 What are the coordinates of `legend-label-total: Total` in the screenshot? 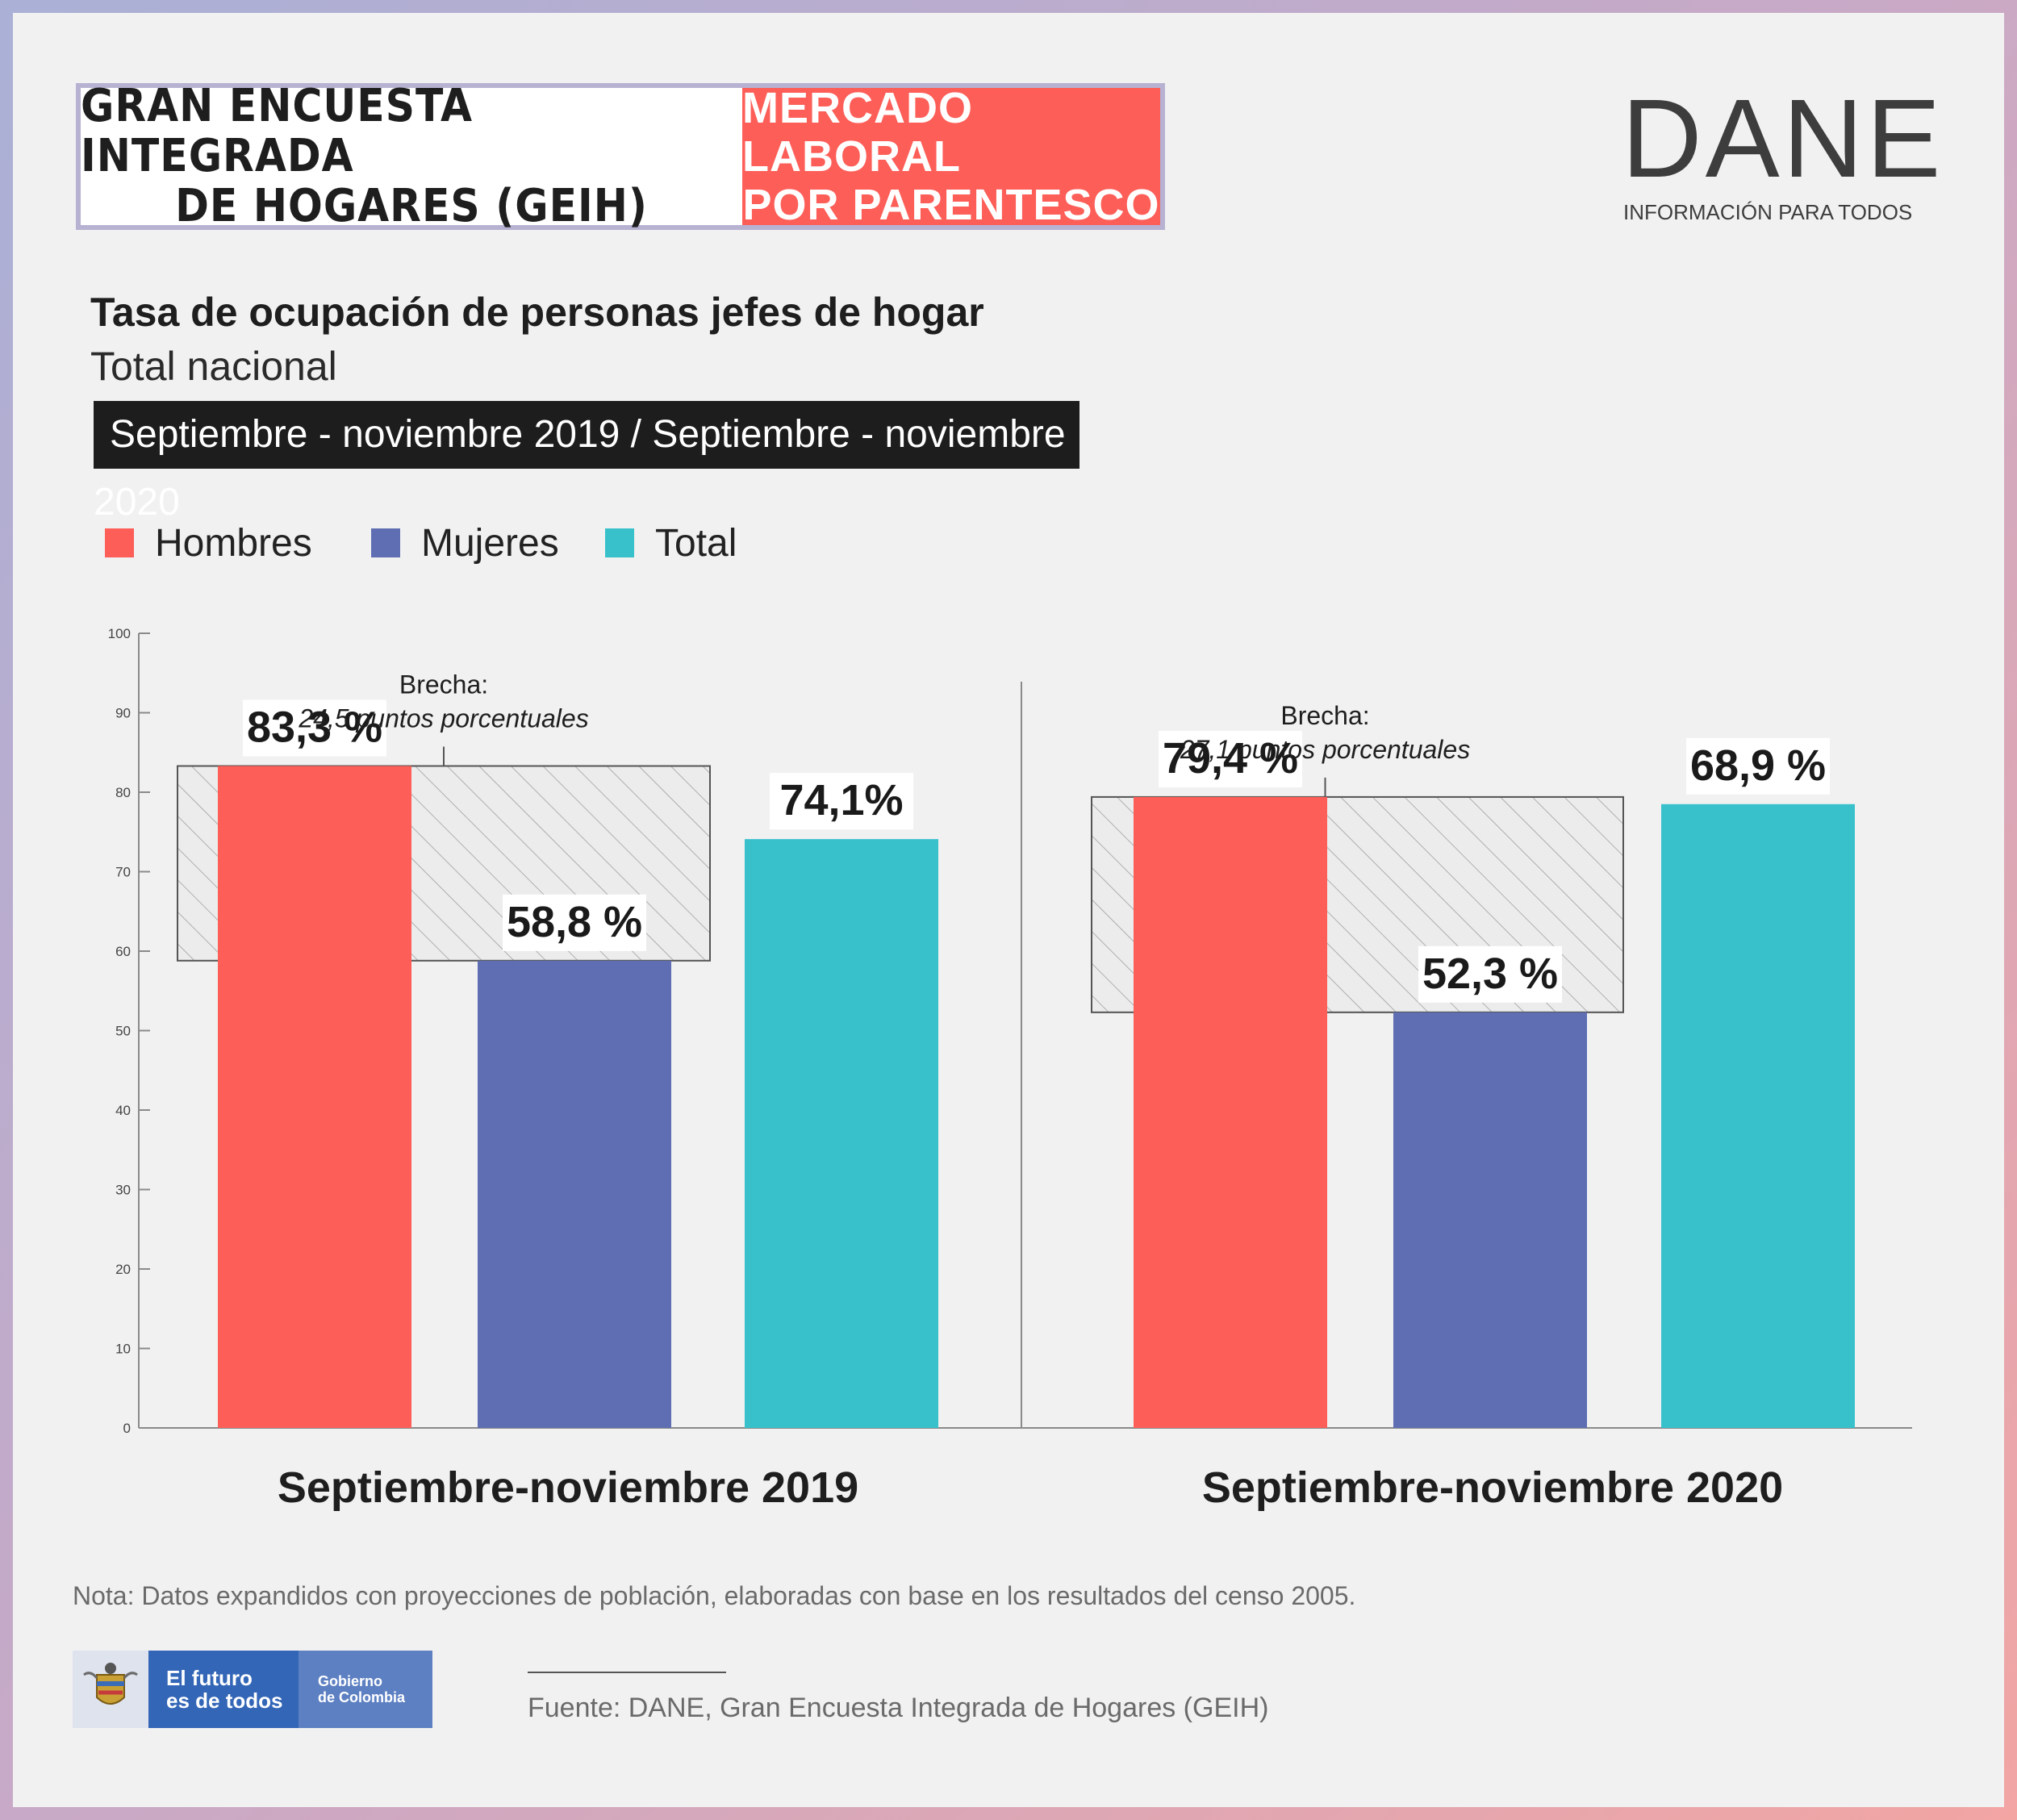 It's located at (696, 543).